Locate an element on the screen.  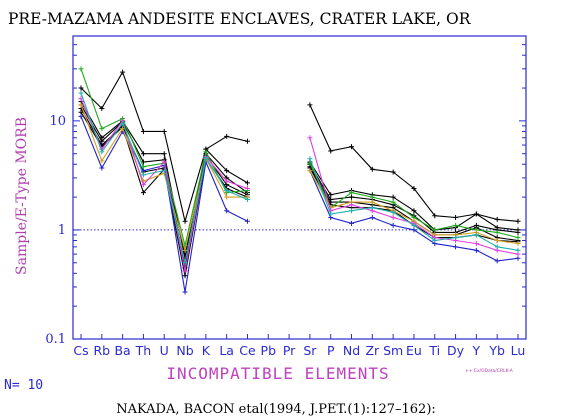
x-tick-label: Nd is located at coordinates (351, 350).